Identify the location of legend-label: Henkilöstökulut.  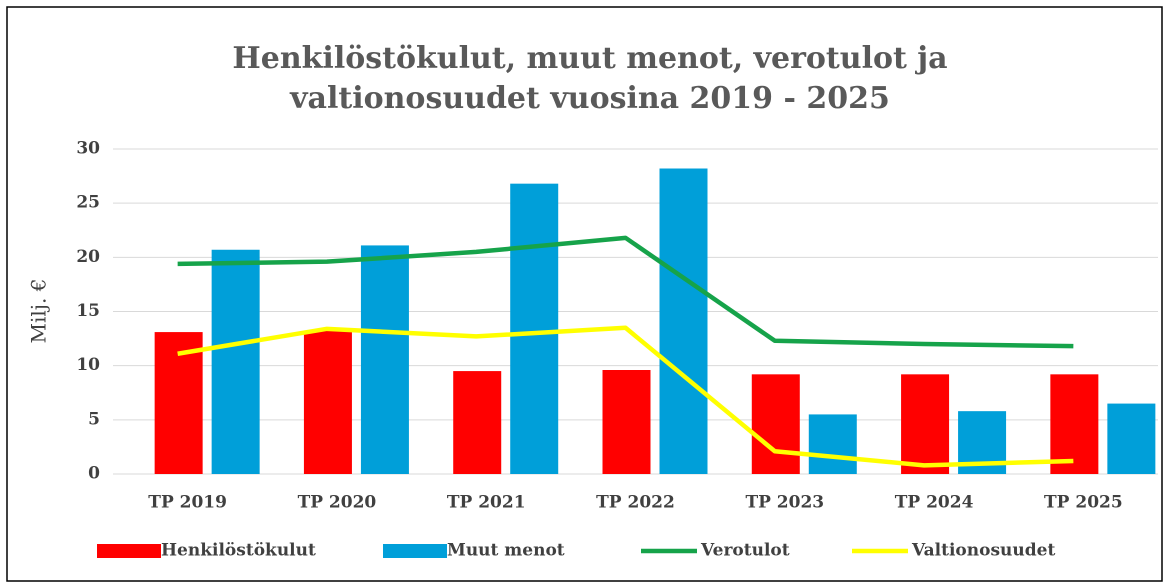
(238, 551).